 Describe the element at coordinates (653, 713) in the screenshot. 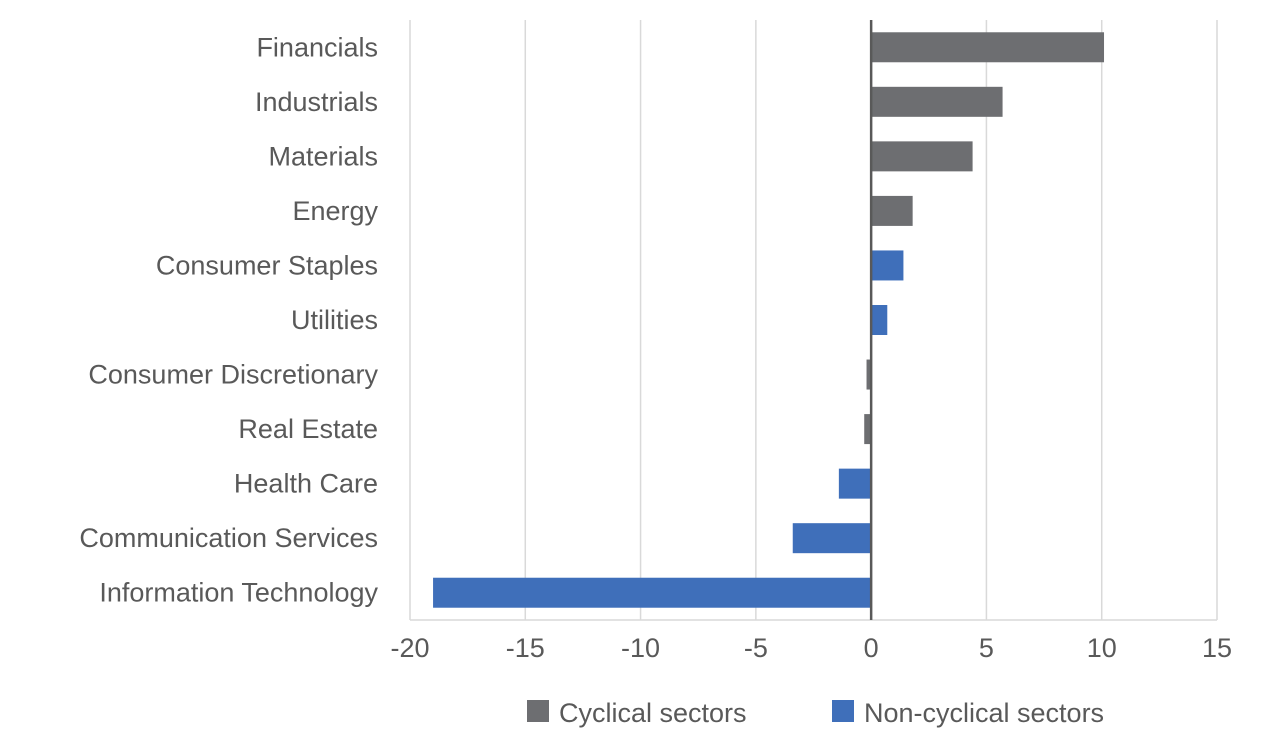

I see `legend-label-cyclical: Cyclical sectors` at that location.